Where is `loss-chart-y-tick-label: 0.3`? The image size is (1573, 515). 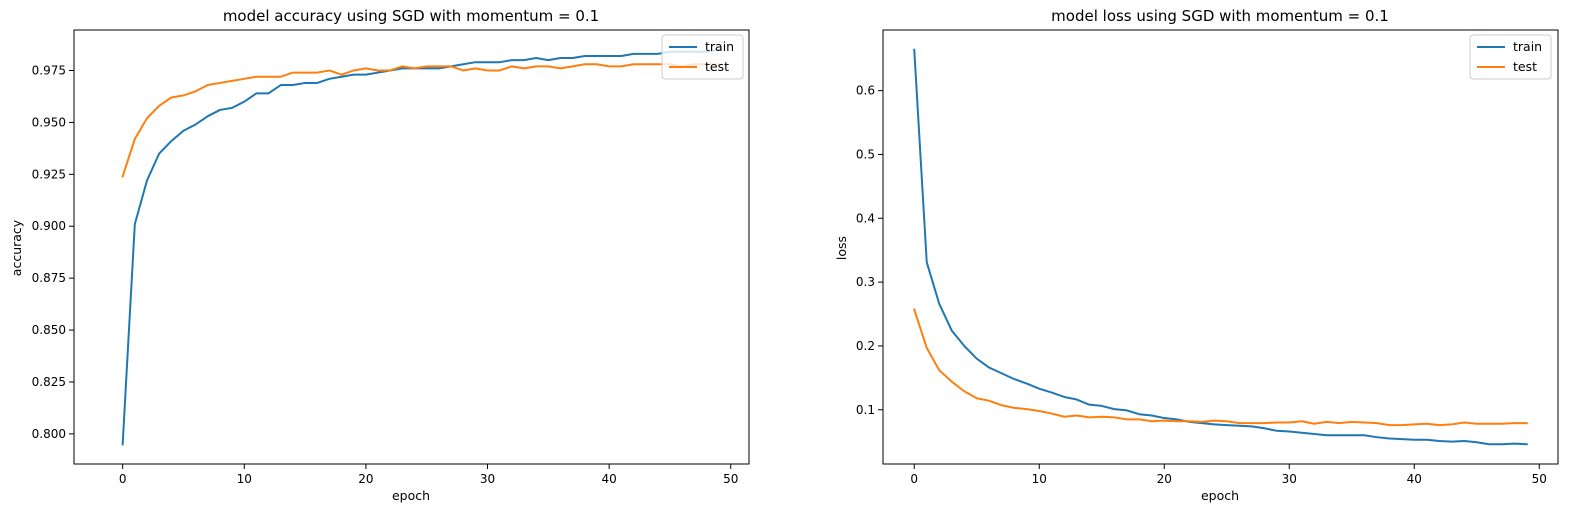
loss-chart-y-tick-label: 0.3 is located at coordinates (865, 282).